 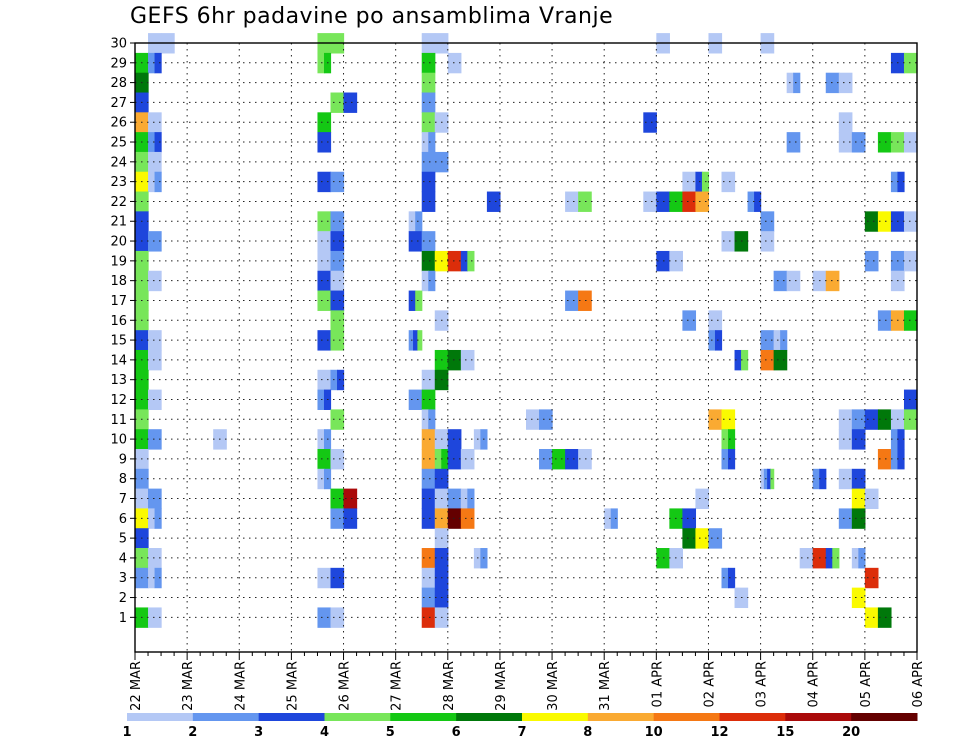 What do you see at coordinates (918, 684) in the screenshot?
I see `x-tick-label: 06 APR` at bounding box center [918, 684].